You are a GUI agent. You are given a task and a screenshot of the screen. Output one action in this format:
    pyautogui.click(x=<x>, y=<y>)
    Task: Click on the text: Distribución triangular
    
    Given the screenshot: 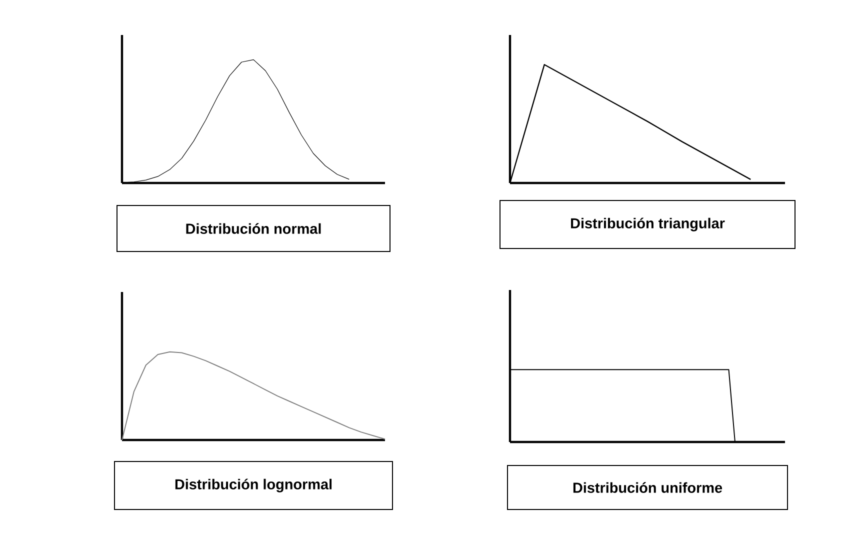 What is the action you would take?
    pyautogui.click(x=648, y=225)
    